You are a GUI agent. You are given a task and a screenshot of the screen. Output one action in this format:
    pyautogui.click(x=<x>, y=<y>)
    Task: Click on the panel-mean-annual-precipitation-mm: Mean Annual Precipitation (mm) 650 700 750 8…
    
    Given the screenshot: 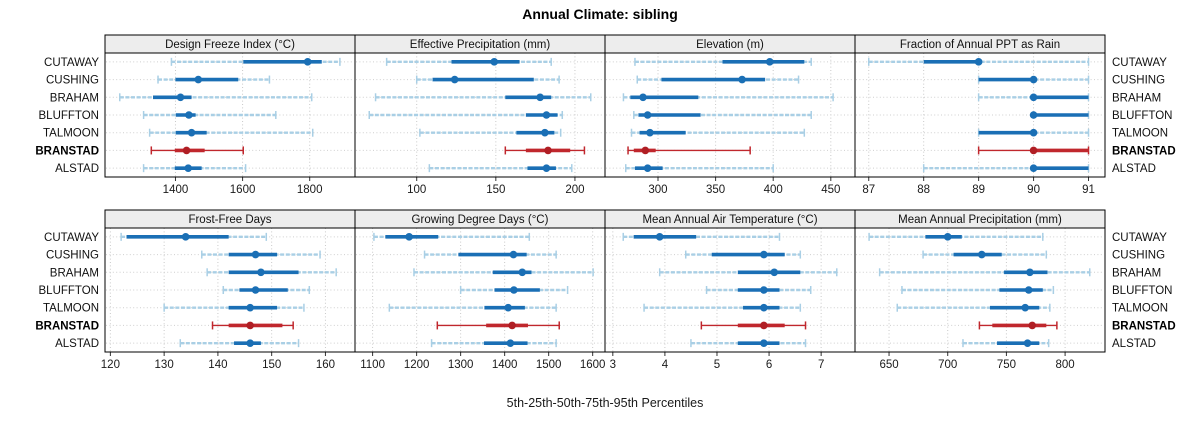 What is the action you would take?
    pyautogui.click(x=980, y=290)
    